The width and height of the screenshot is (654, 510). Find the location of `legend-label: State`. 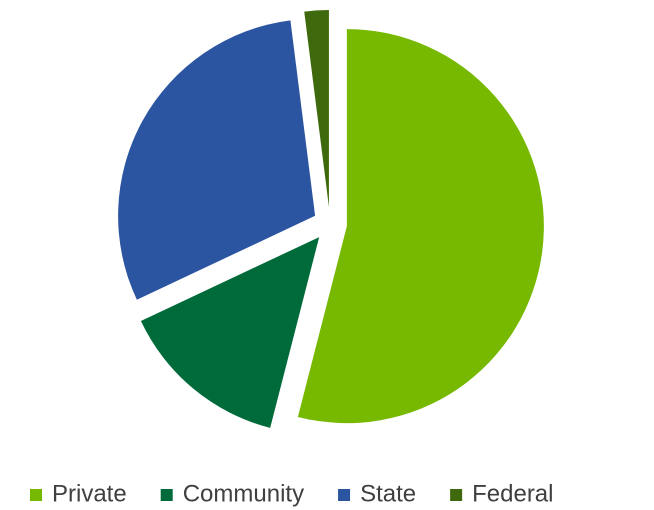

legend-label: State is located at coordinates (388, 493).